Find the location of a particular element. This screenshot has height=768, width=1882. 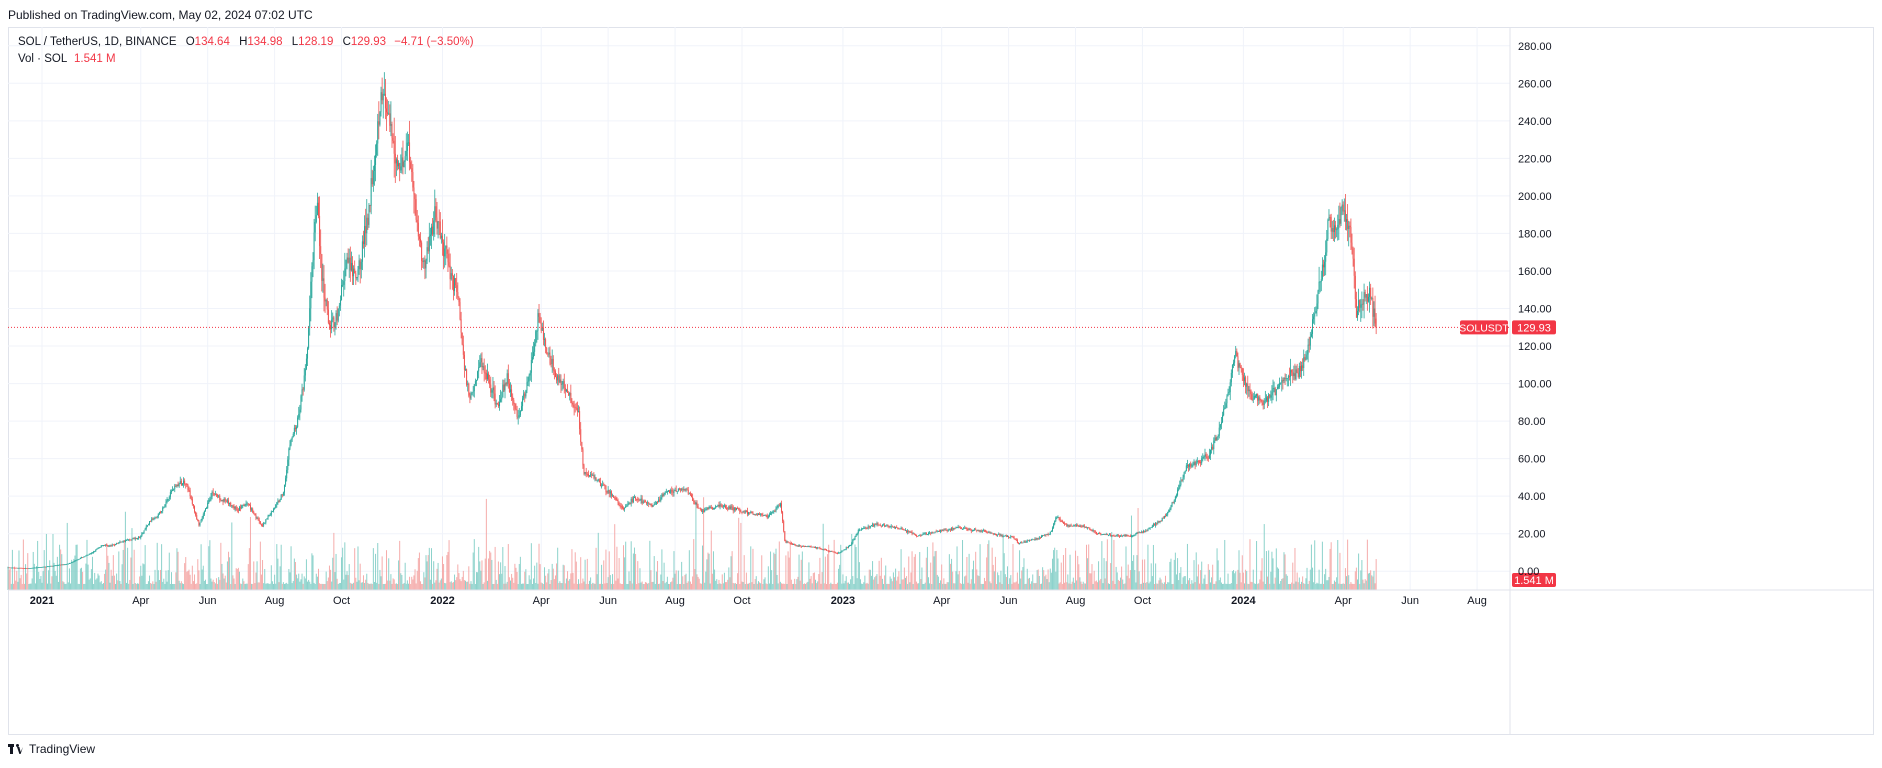

x-tick-label: Apr is located at coordinates (1343, 601).